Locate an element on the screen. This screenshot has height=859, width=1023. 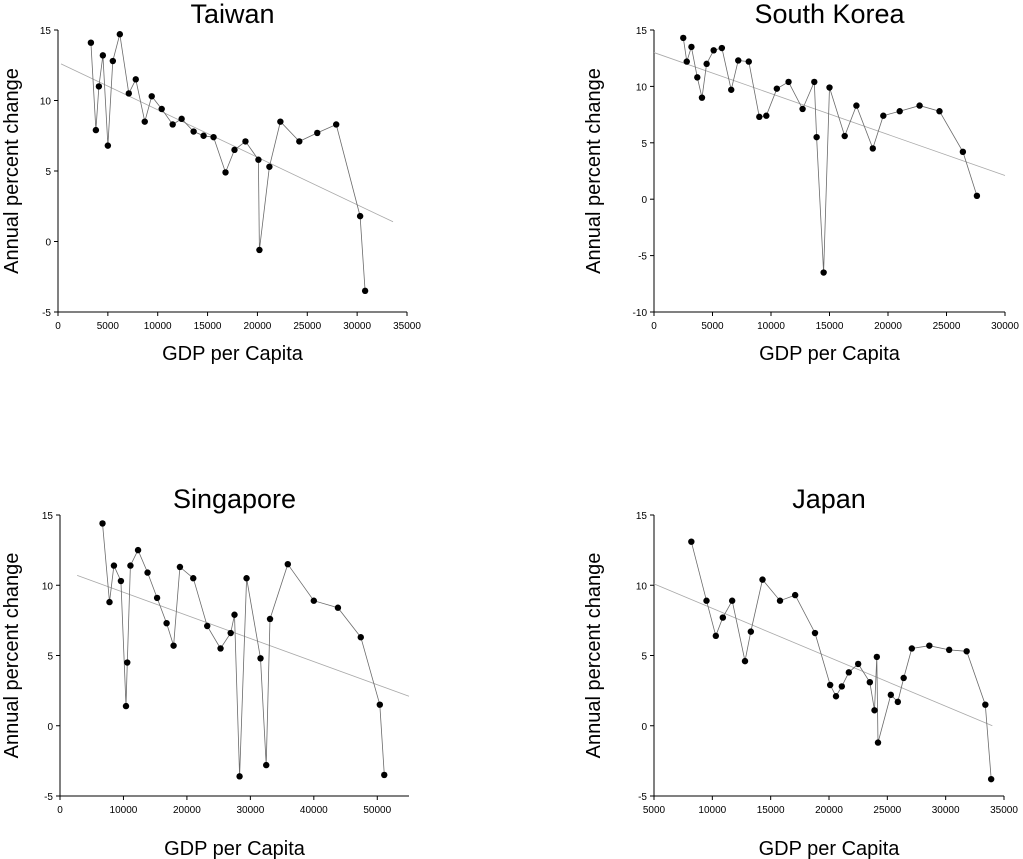
x-tick-label: 10000 is located at coordinates (124, 810).